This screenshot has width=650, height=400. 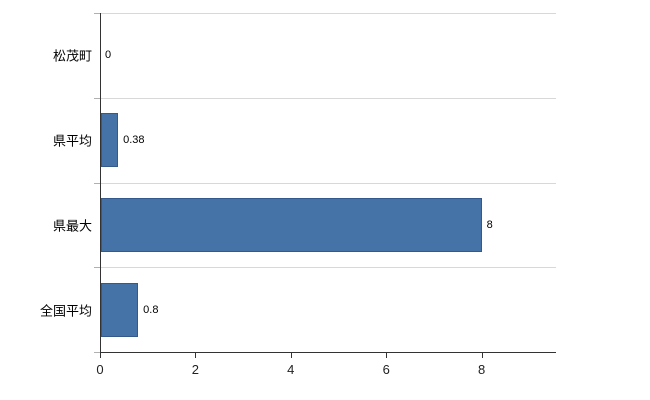 I want to click on y-axis-line, so click(x=100, y=182).